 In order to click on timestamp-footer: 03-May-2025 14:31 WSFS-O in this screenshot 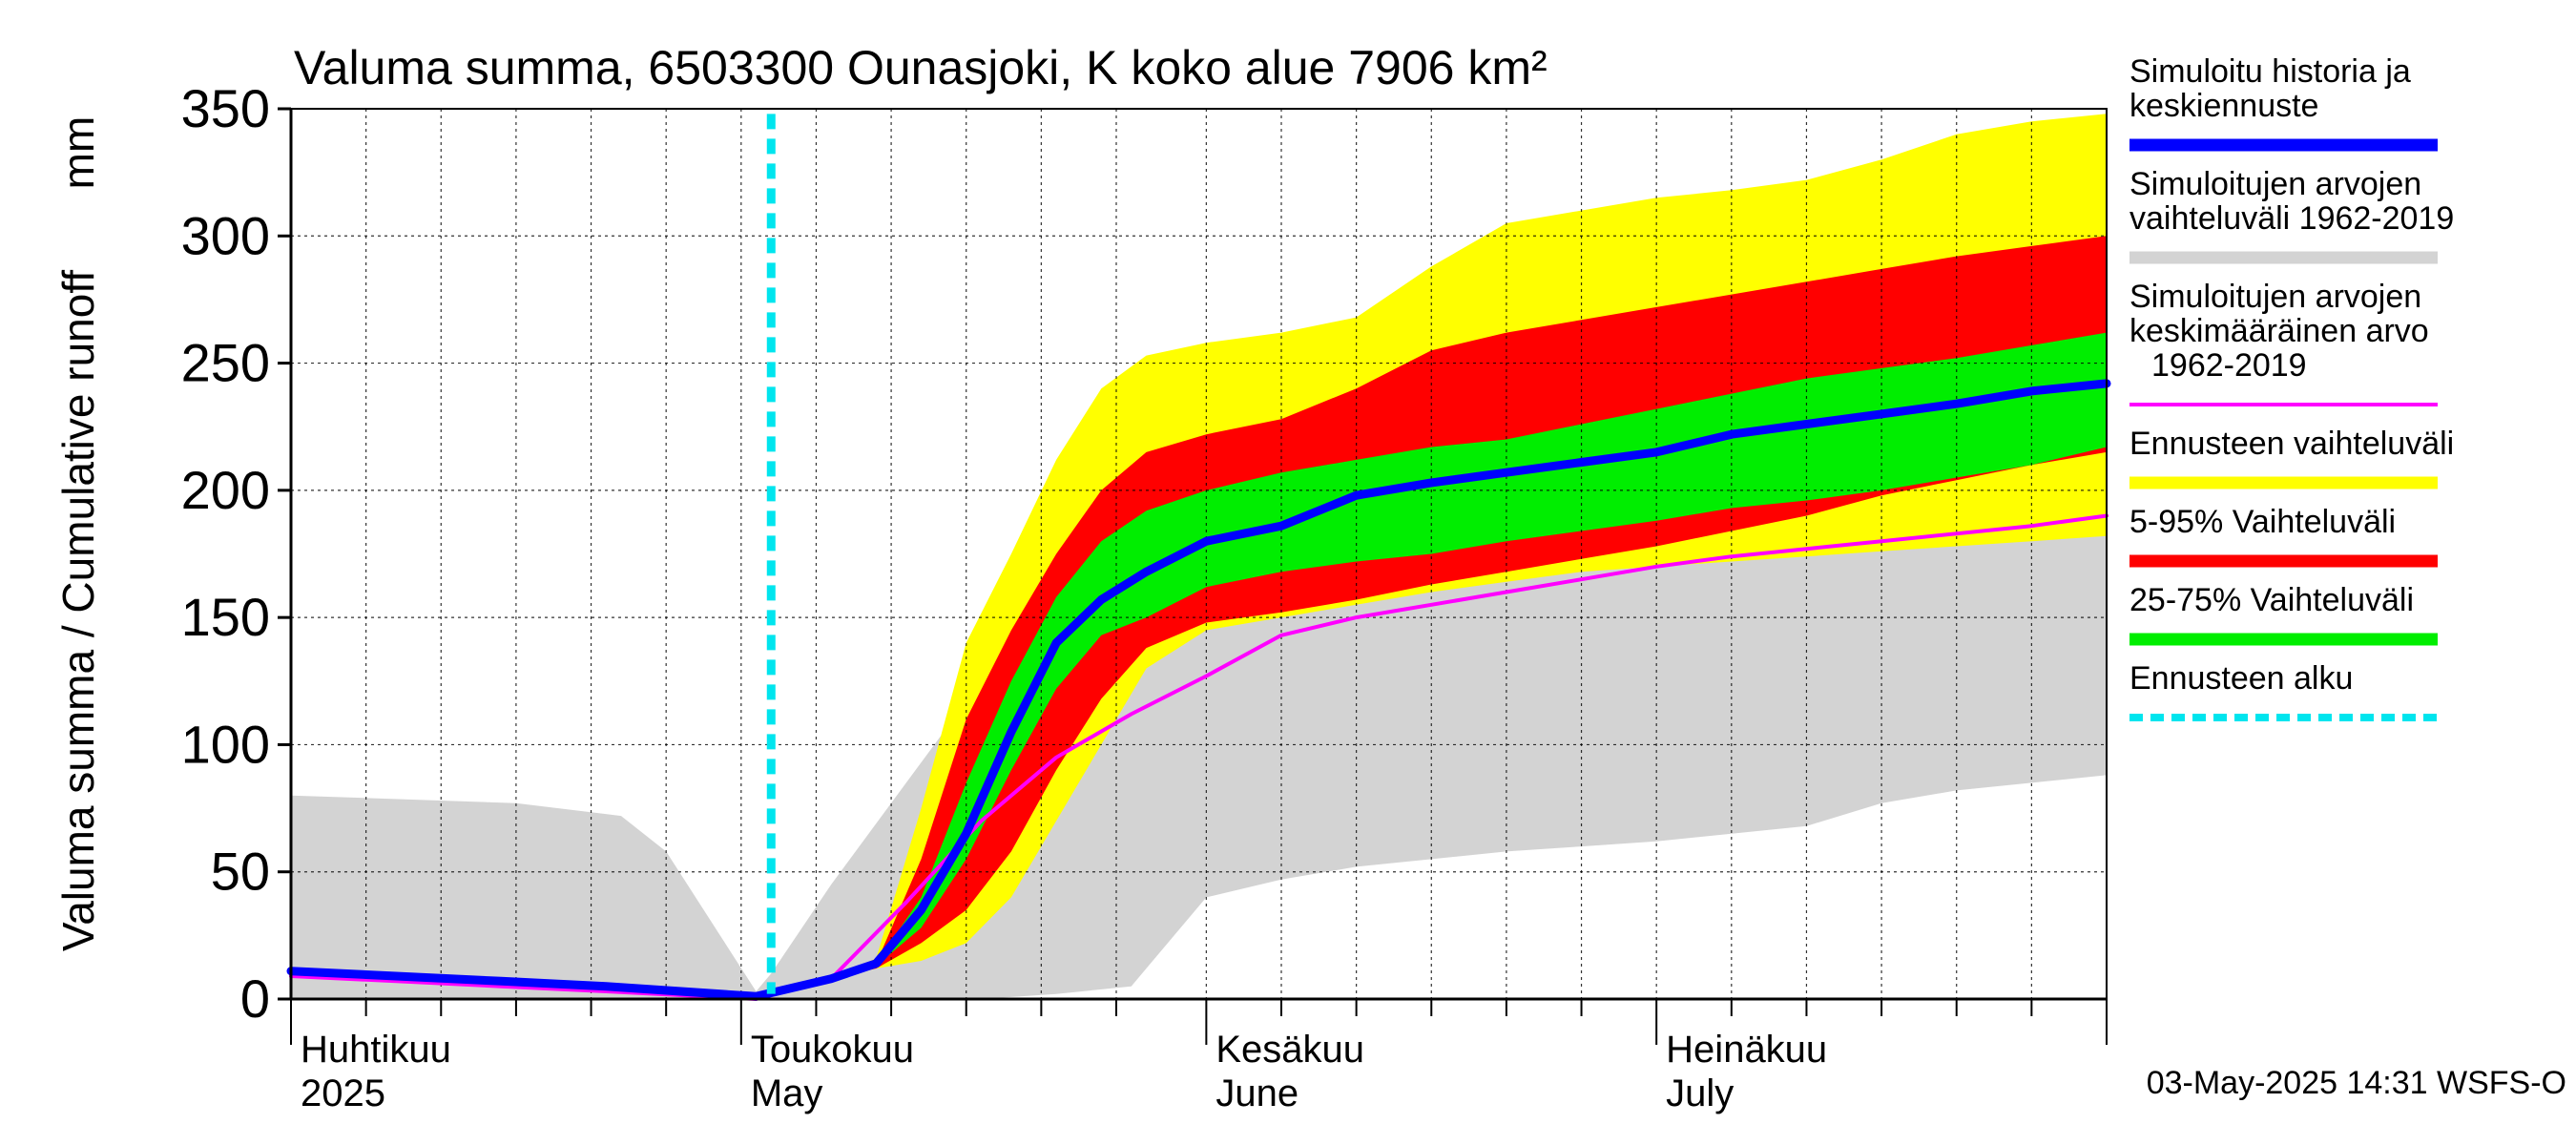, I will do `click(2356, 1083)`.